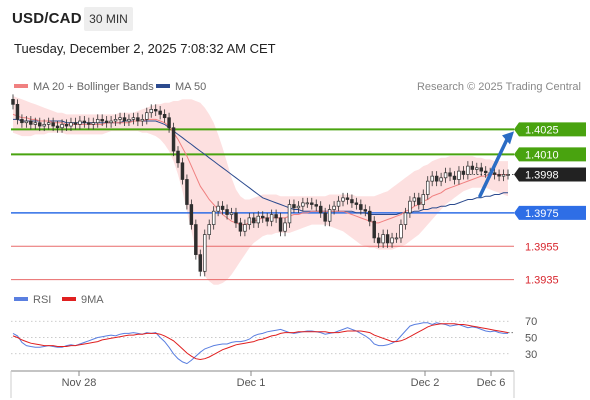  Describe the element at coordinates (47, 18) in the screenshot. I see `symbol-title: USD/CAD` at that location.